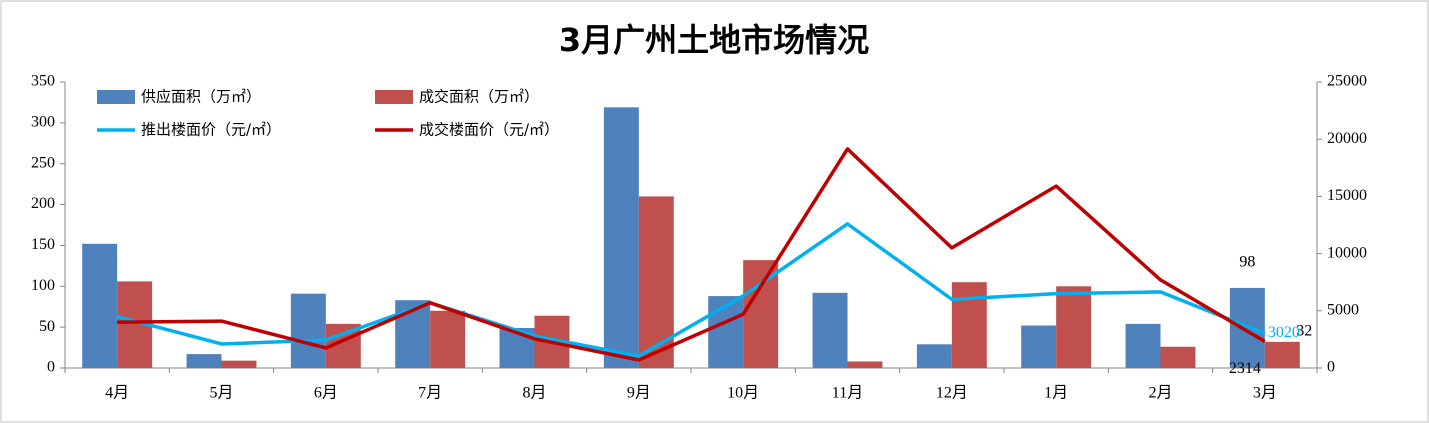 The width and height of the screenshot is (1429, 423). What do you see at coordinates (714, 40) in the screenshot?
I see `chart-title: 3月广州土地市场情况` at bounding box center [714, 40].